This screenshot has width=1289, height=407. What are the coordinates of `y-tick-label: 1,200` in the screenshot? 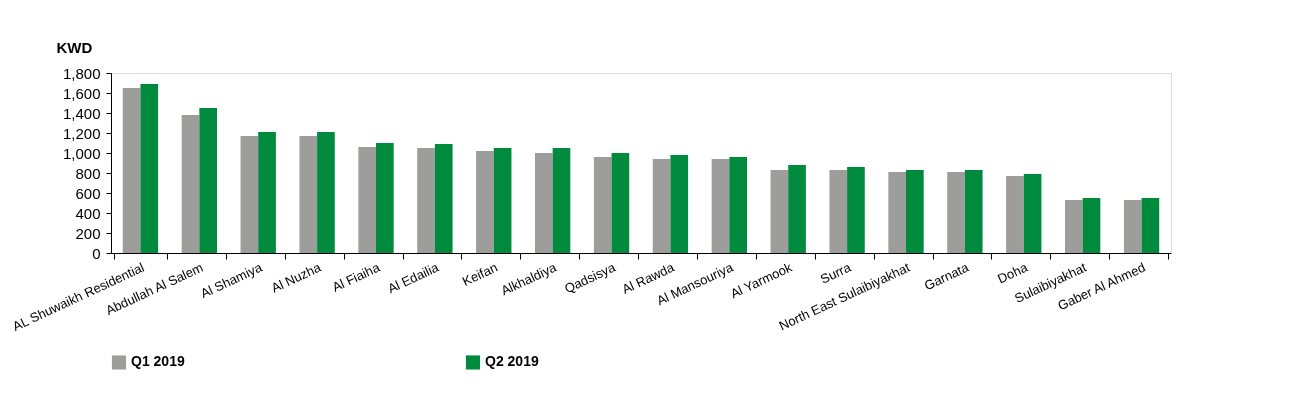 It's located at (81, 133).